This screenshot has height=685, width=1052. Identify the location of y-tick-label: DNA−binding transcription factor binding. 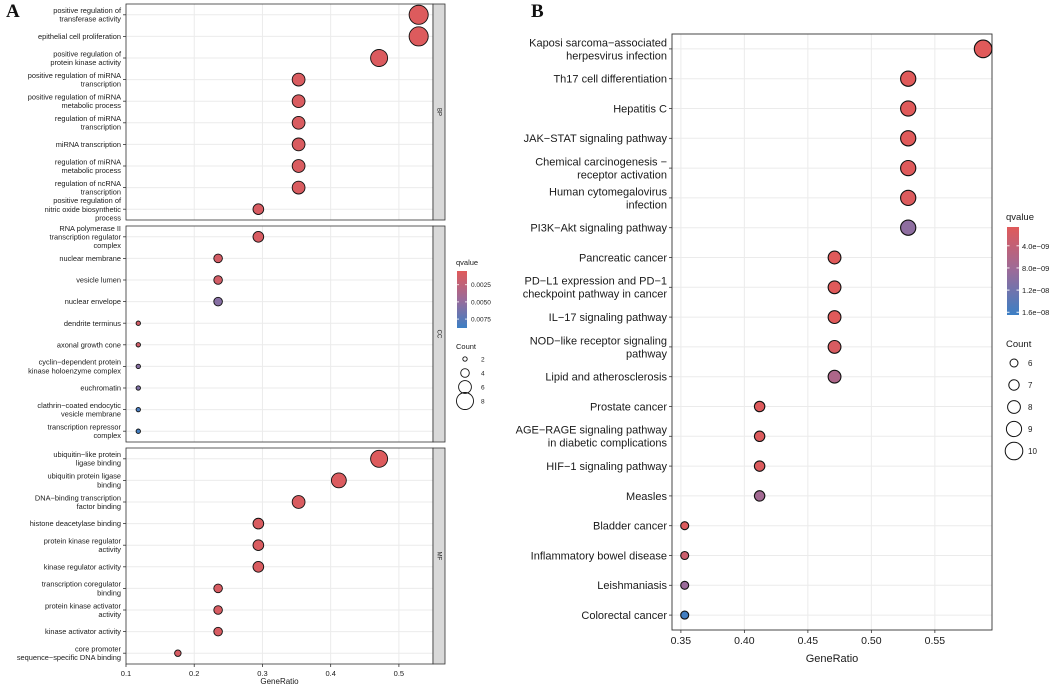
(78, 502).